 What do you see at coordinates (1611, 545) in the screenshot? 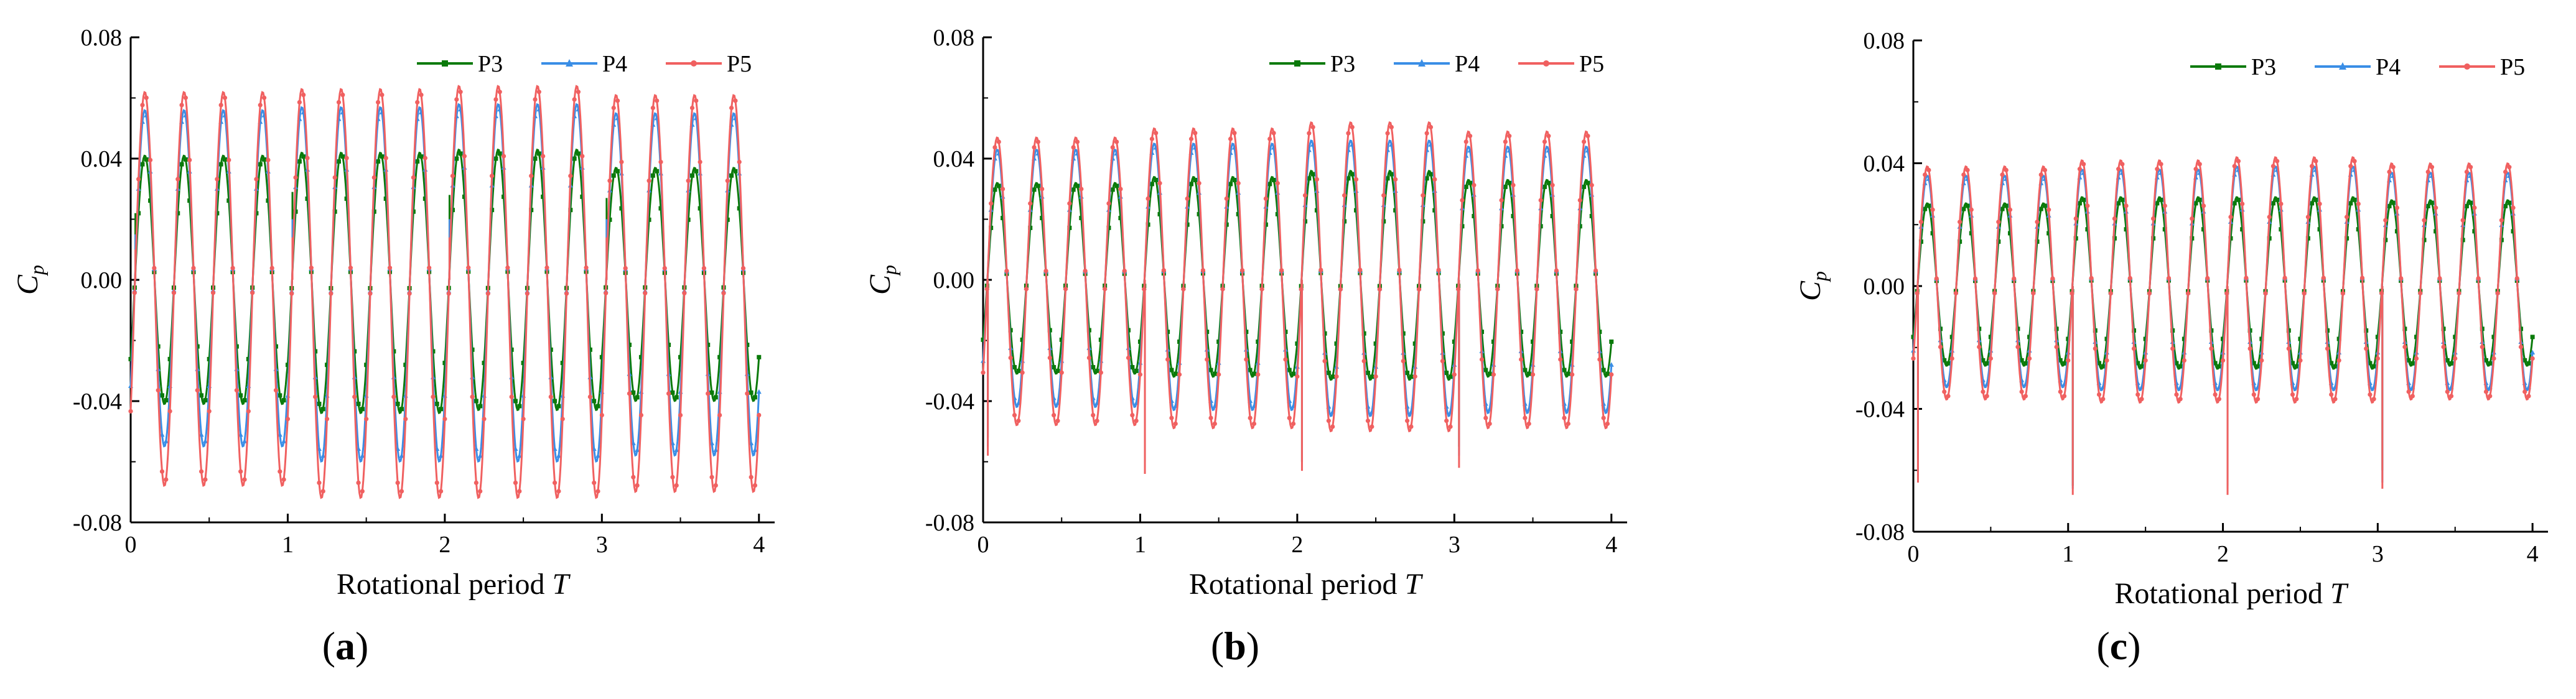
I see `x-tick-label: 4` at bounding box center [1611, 545].